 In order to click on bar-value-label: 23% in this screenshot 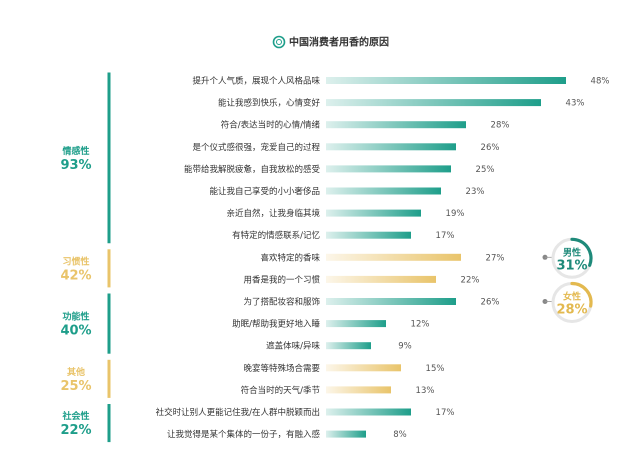, I will do `click(475, 192)`.